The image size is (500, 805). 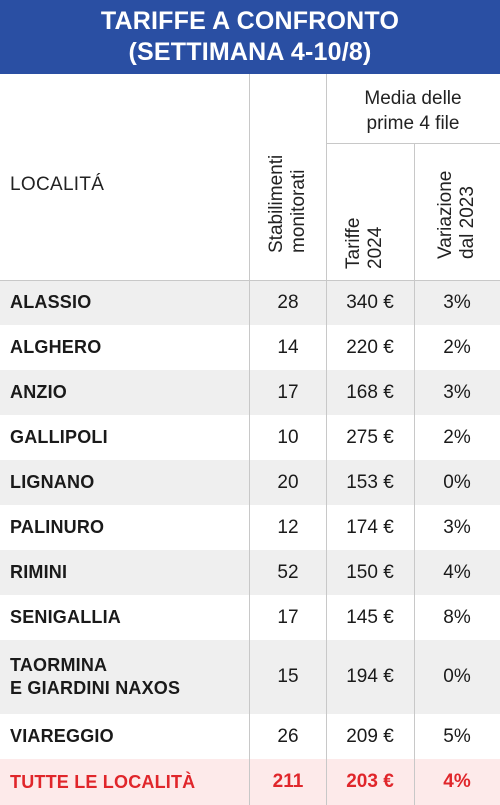 What do you see at coordinates (56, 347) in the screenshot?
I see `row-name: ALGHERO` at bounding box center [56, 347].